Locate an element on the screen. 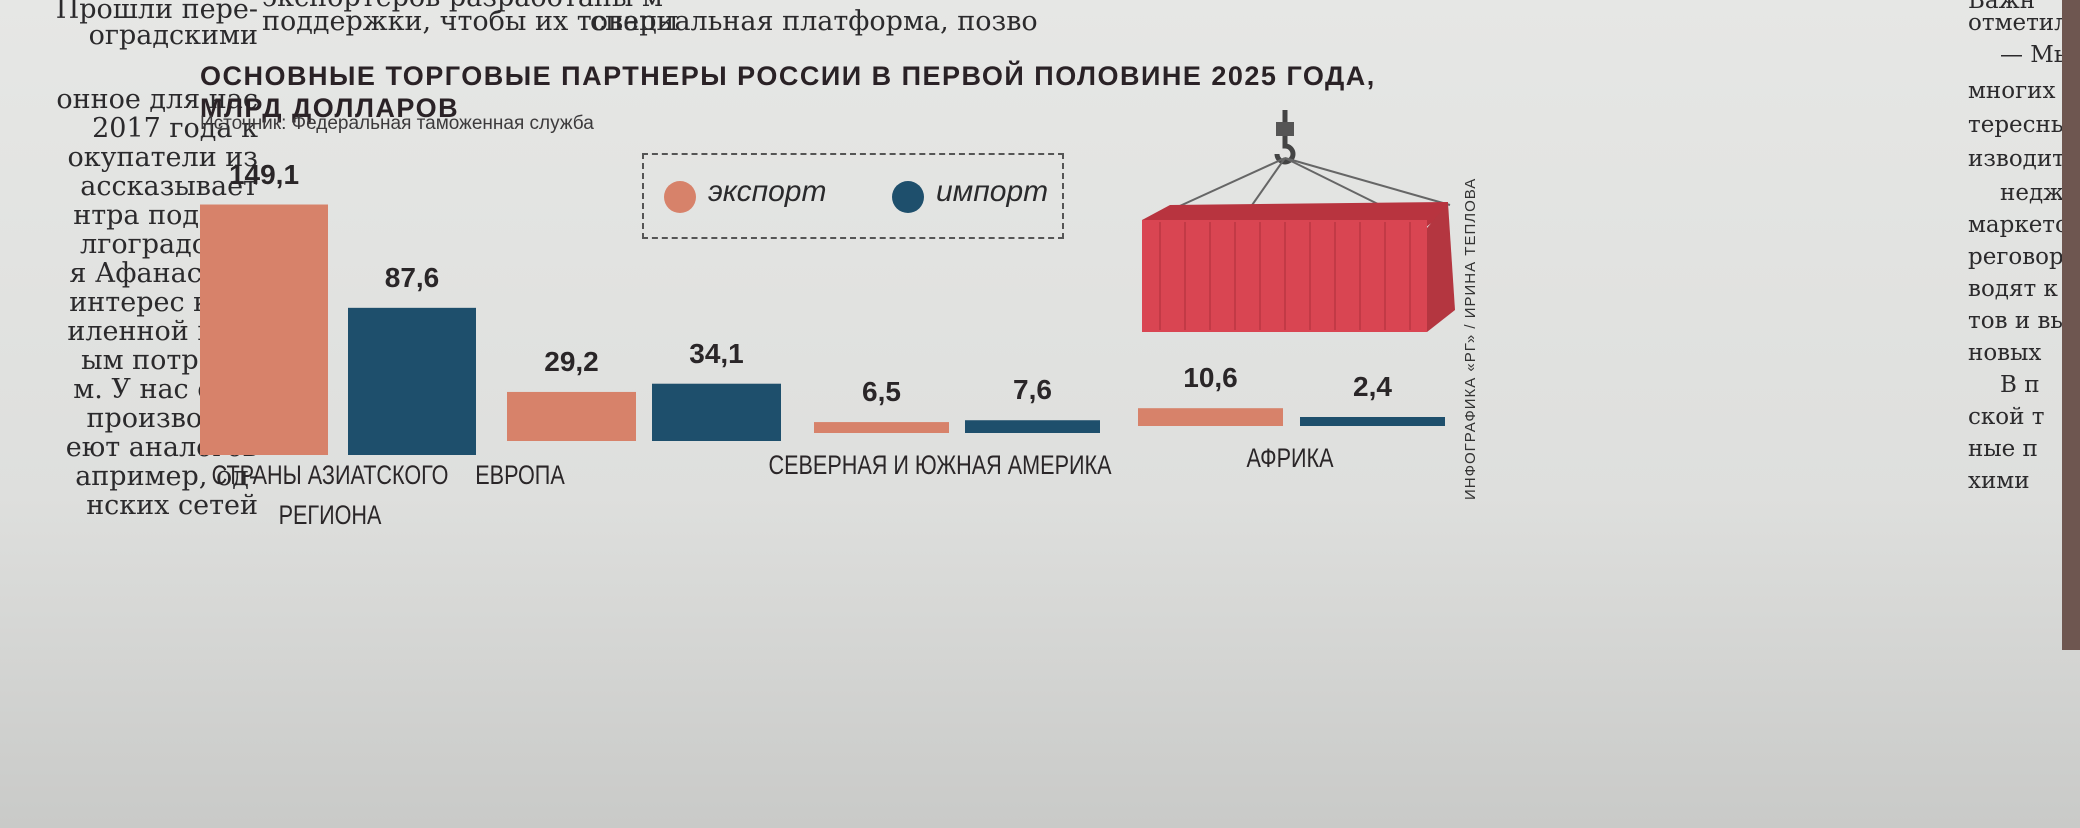  category-label: ЕВРОПА is located at coordinates (520, 475).